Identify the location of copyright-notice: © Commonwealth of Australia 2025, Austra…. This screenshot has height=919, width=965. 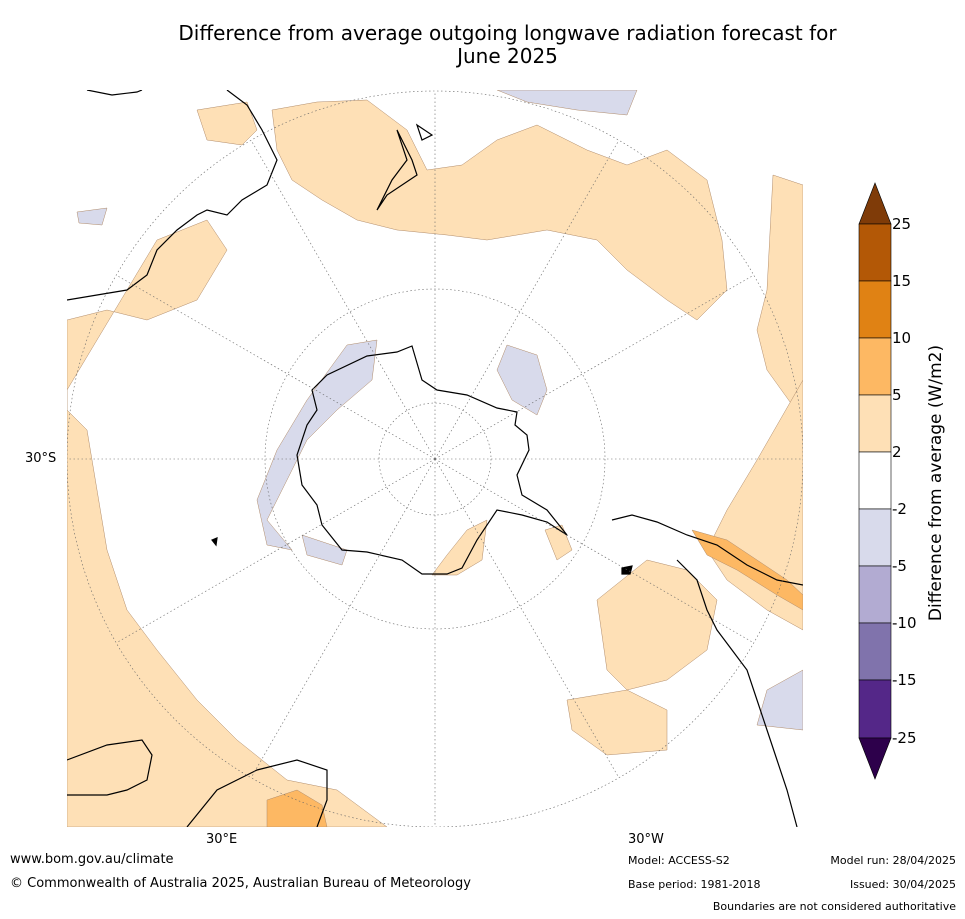
(240, 883).